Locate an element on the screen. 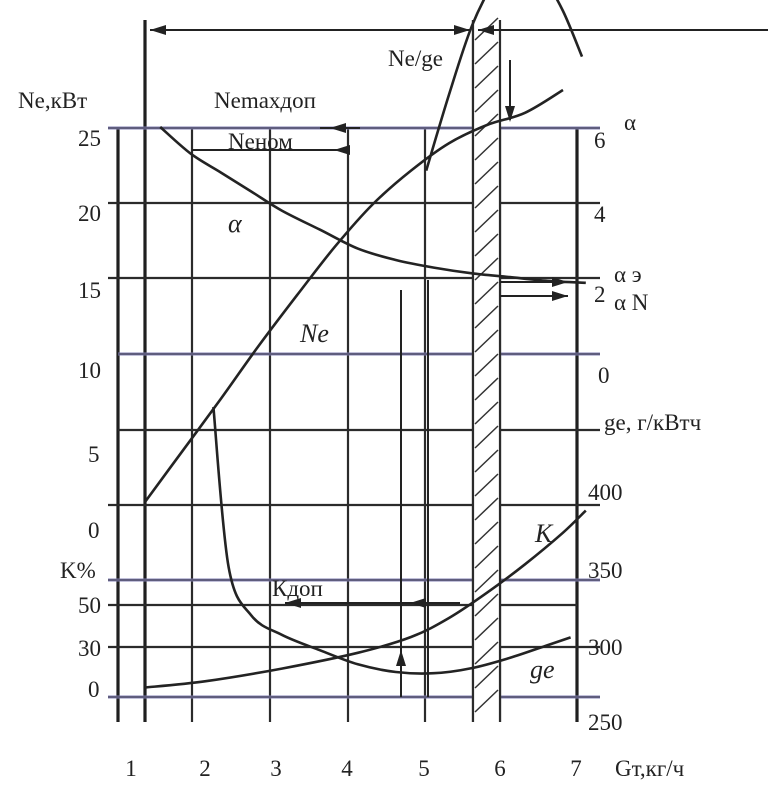 Image resolution: width=768 pixels, height=802 pixels. alpha-axis-title: α is located at coordinates (630, 122).